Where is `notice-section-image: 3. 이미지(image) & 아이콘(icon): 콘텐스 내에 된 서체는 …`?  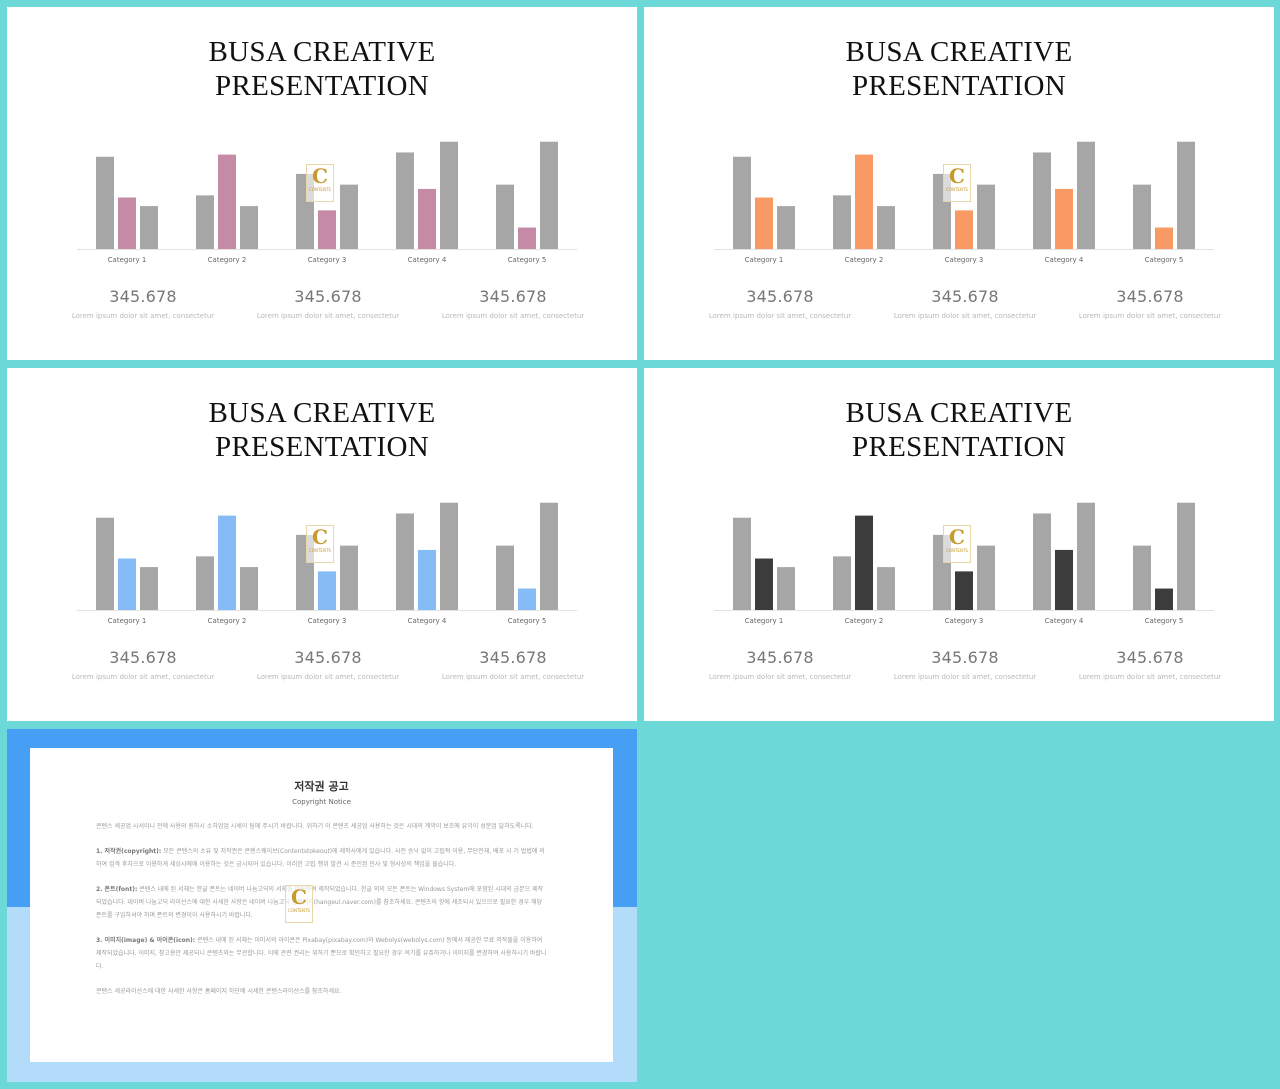 notice-section-image: 3. 이미지(image) & 아이콘(icon): 콘텐스 내에 된 서체는 … is located at coordinates (321, 953).